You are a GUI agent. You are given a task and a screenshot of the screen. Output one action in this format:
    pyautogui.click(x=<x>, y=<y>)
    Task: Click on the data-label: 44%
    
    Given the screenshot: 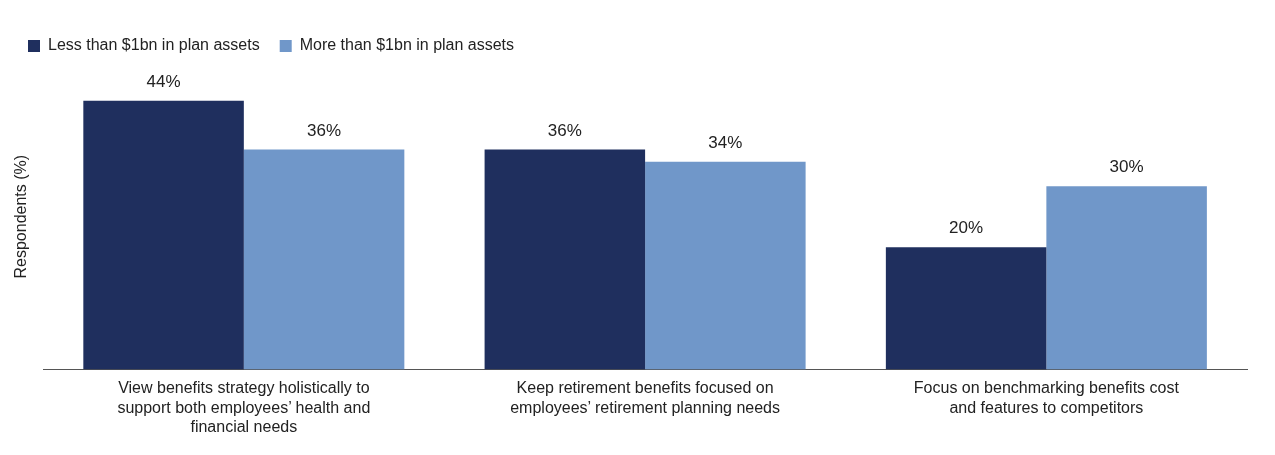 What is the action you would take?
    pyautogui.click(x=163, y=81)
    